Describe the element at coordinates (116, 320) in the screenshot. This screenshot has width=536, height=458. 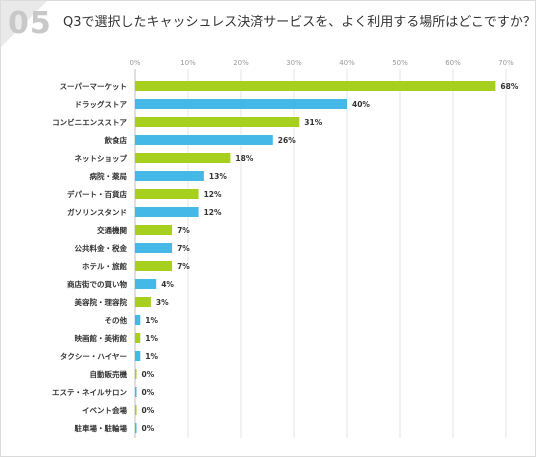
I see `category-label: その他` at that location.